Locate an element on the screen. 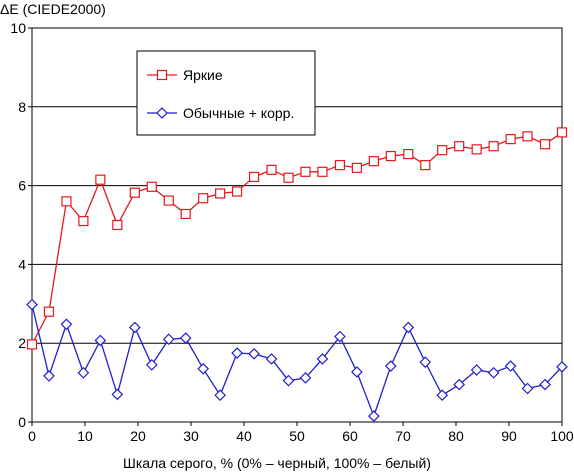 The image size is (574, 472). x-tick-label: 50 is located at coordinates (297, 436).